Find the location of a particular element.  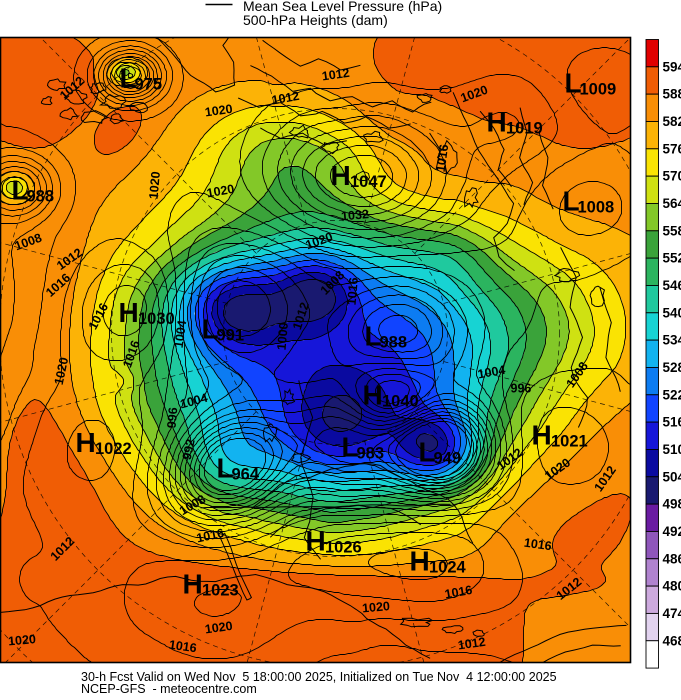

svg-text: 992 is located at coordinates (189, 449).